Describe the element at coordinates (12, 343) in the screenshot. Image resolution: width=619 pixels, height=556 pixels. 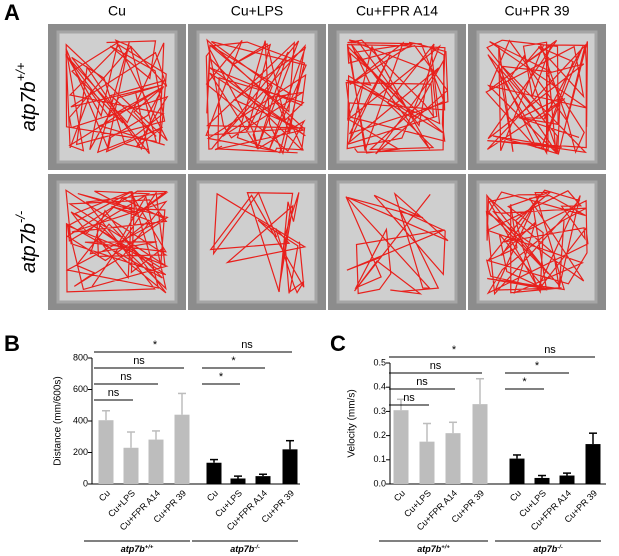
I see `panel-label: B` at that location.